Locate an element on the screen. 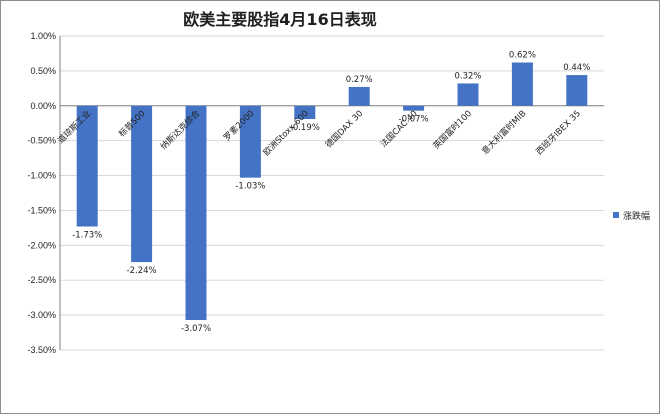  data-label: -1.73% is located at coordinates (87, 235).